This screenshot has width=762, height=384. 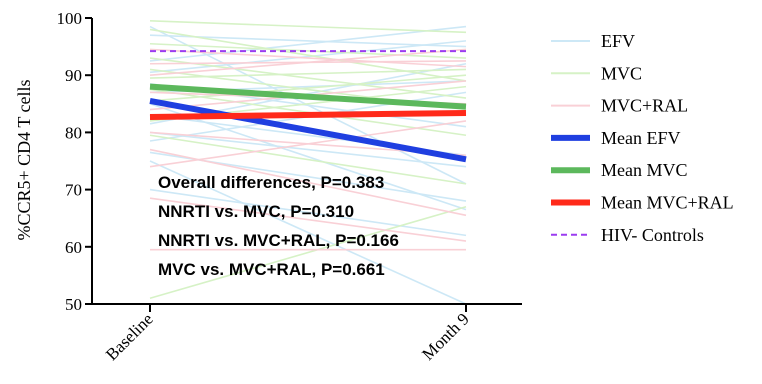 I want to click on legend-label: Mean MVC+RAL, so click(x=667, y=203).